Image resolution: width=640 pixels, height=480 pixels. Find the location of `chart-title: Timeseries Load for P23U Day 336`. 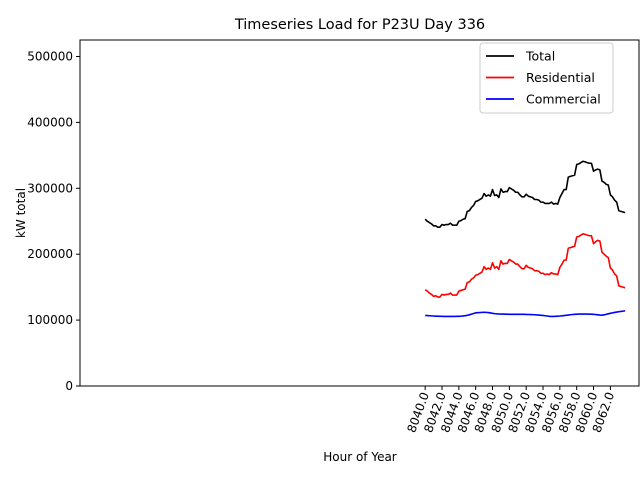

chart-title: Timeseries Load for P23U Day 336 is located at coordinates (359, 25).